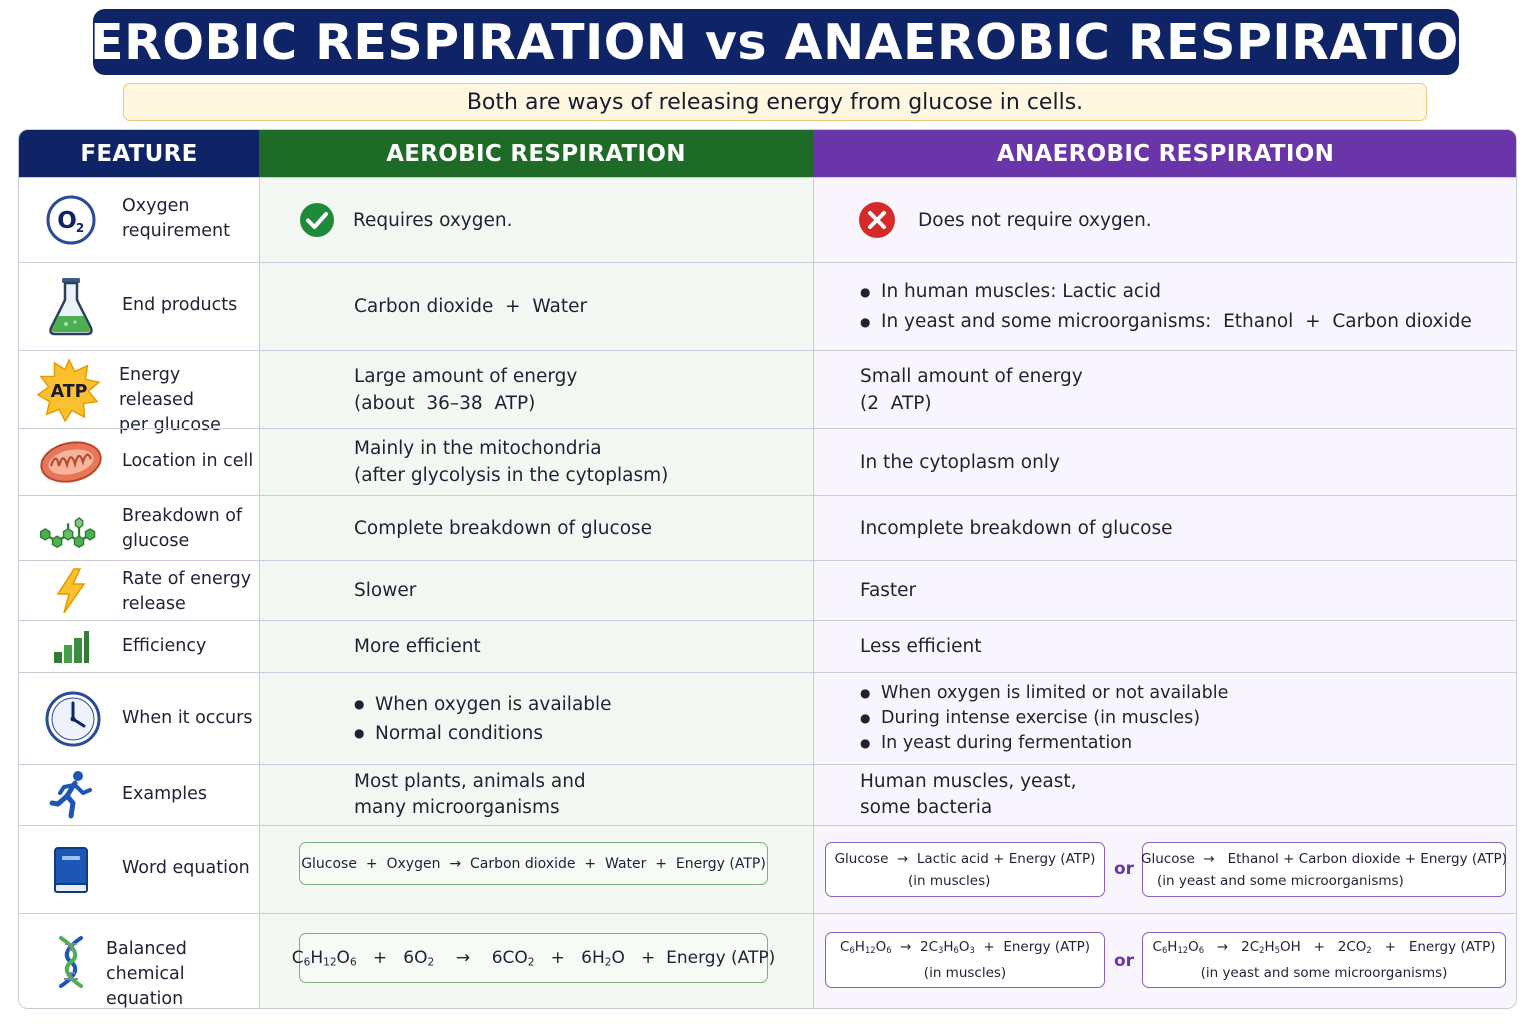 This screenshot has height=1024, width=1536. What do you see at coordinates (1324, 947) in the screenshot?
I see `anaerobic-yeast-chemical-equation: C6H12O6 → 2C2H5OH + 2CO2 + Energy (ATP)` at bounding box center [1324, 947].